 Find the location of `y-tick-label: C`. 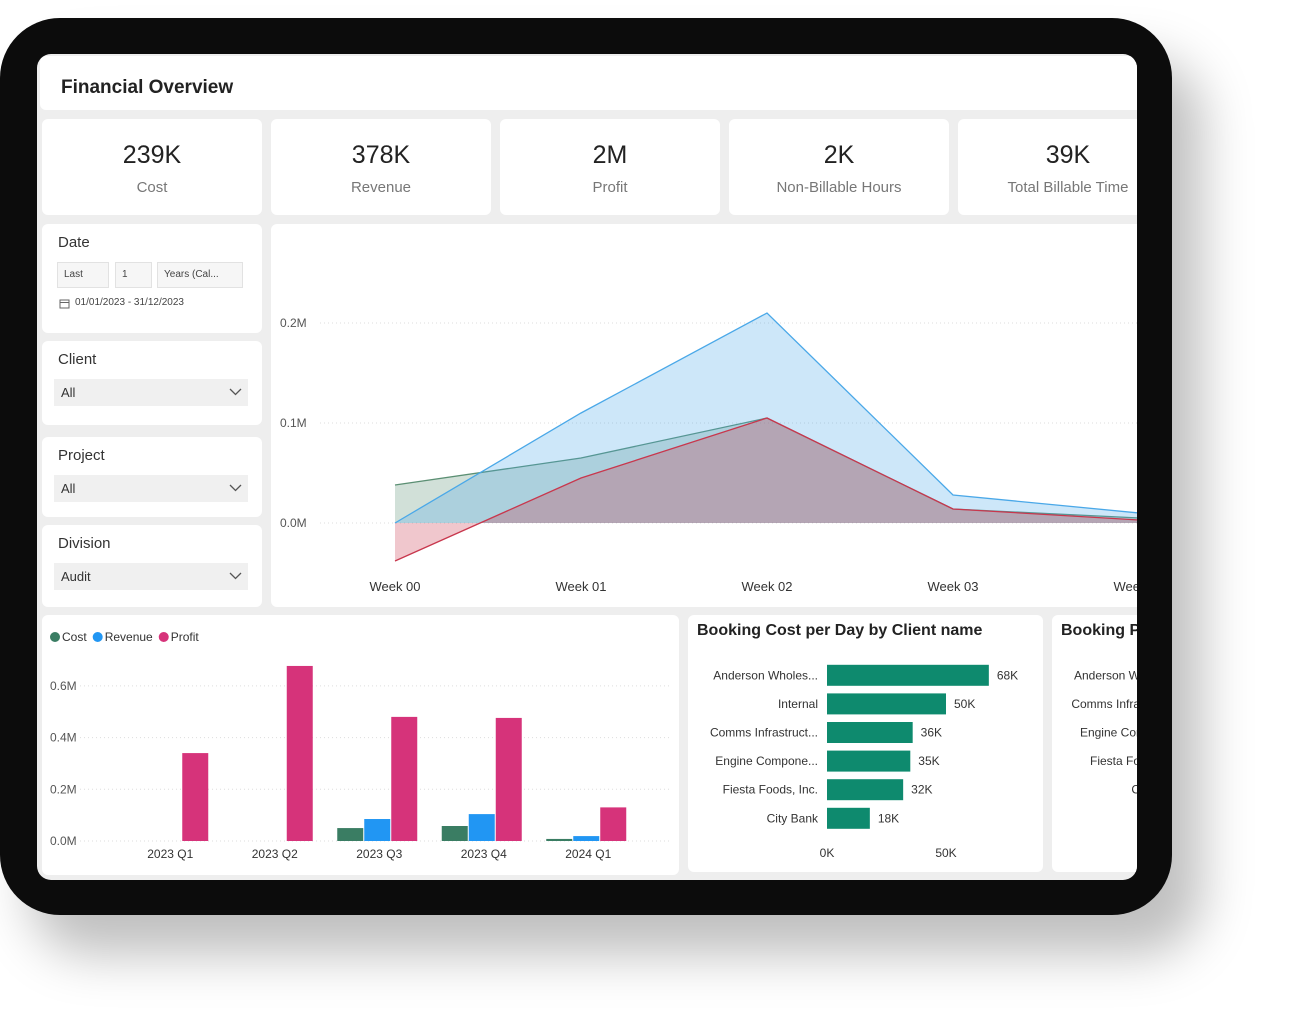

y-tick-label: C is located at coordinates (1134, 790).